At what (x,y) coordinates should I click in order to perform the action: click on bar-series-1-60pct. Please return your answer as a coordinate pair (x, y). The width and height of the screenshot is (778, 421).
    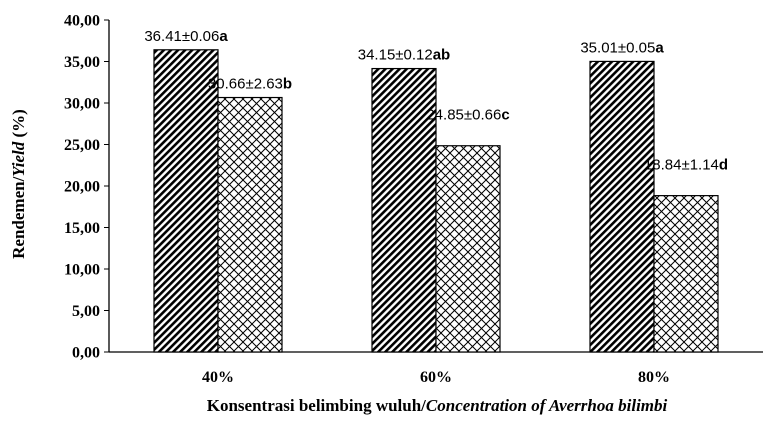
    Looking at the image, I should click on (404, 210).